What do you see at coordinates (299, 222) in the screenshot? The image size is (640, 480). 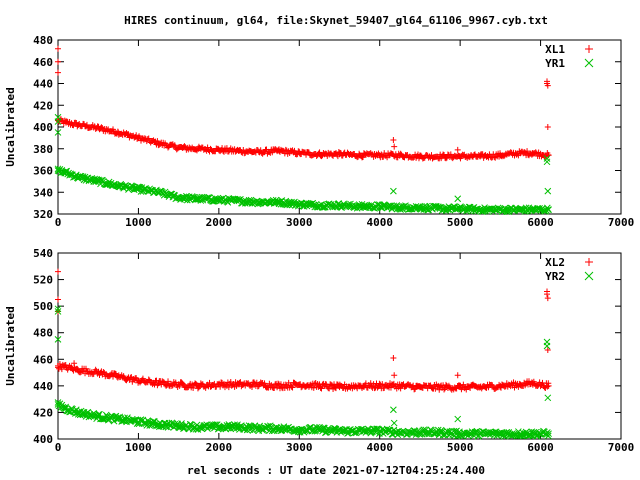 I see `x-tick-label: 3000` at bounding box center [299, 222].